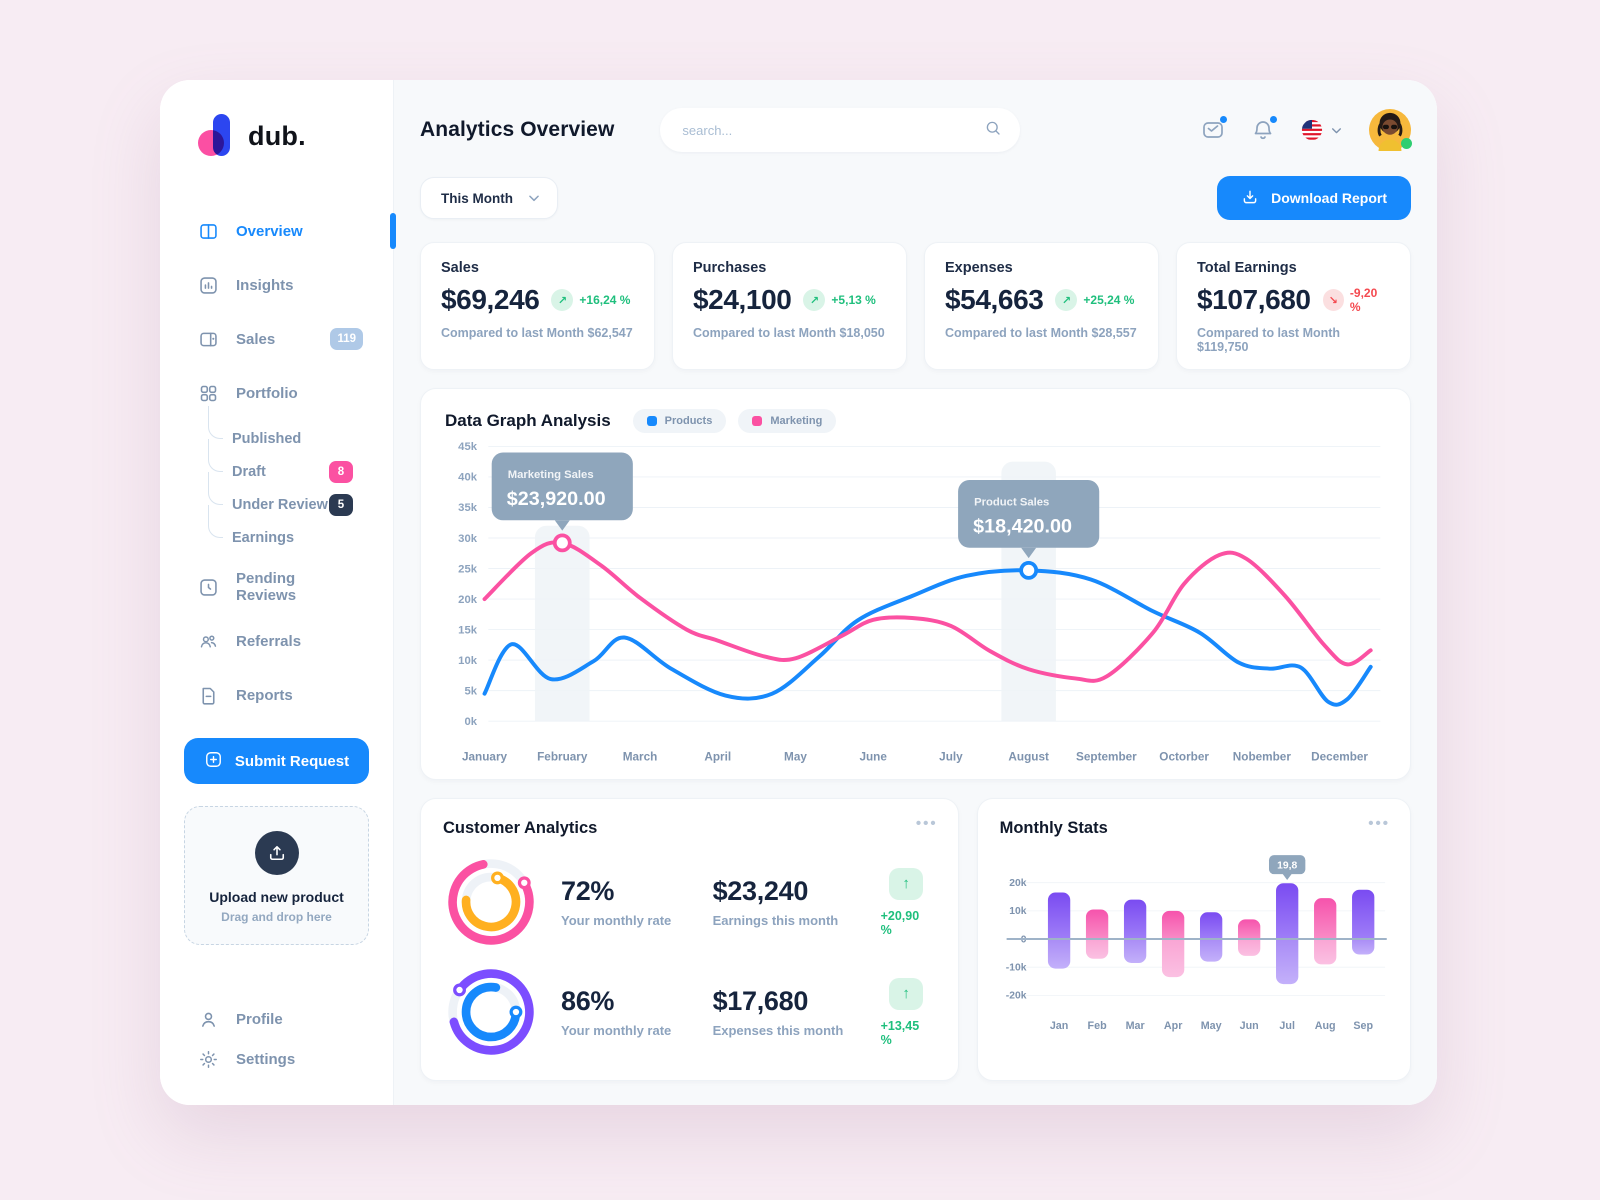 This screenshot has width=1600, height=1200. I want to click on sidebar-item-settings: Settings, so click(276, 1059).